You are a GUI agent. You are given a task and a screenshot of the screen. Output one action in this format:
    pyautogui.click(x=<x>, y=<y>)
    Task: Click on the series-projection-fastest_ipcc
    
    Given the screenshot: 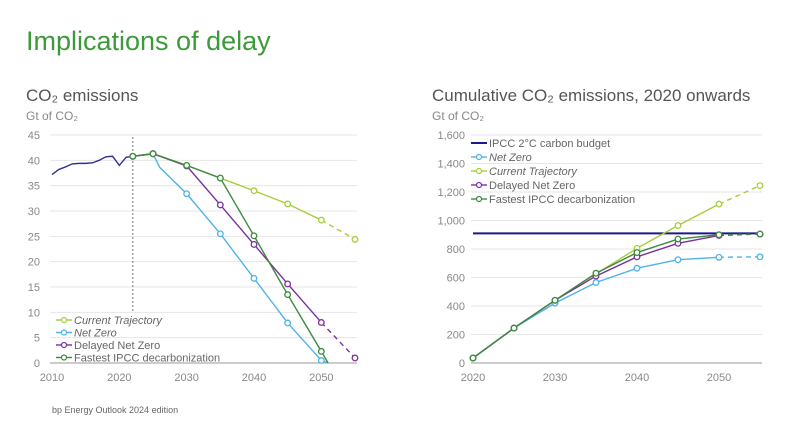 What is the action you would take?
    pyautogui.click(x=739, y=234)
    